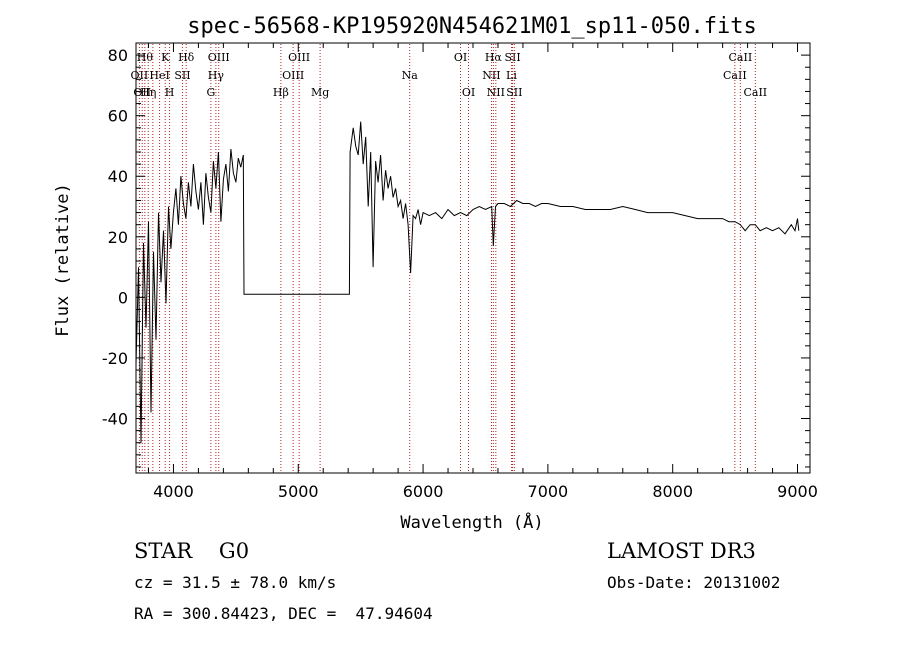 The image size is (900, 649). Describe the element at coordinates (210, 92) in the screenshot. I see `line-marker-label: G` at that location.